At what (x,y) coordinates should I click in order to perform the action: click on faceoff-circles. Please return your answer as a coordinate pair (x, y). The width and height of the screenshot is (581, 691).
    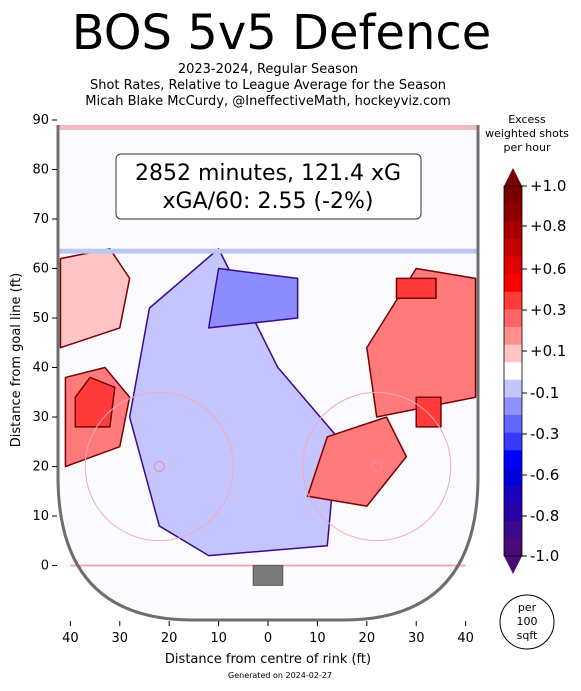
    Looking at the image, I should click on (268, 466).